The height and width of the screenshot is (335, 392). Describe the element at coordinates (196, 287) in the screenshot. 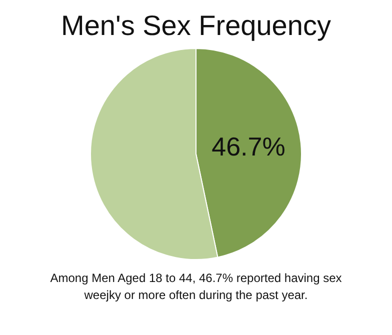

I see `text: Among Men Aged 18 to 44, 46.7% reported having sex weejky or more often during the past year.` at that location.